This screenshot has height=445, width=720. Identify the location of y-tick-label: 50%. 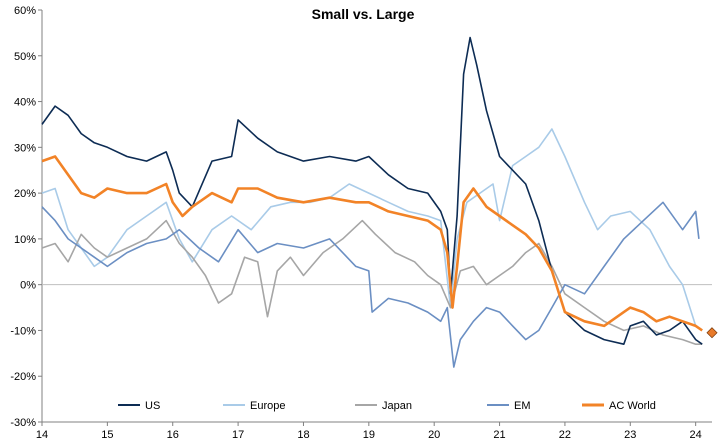
(25, 57).